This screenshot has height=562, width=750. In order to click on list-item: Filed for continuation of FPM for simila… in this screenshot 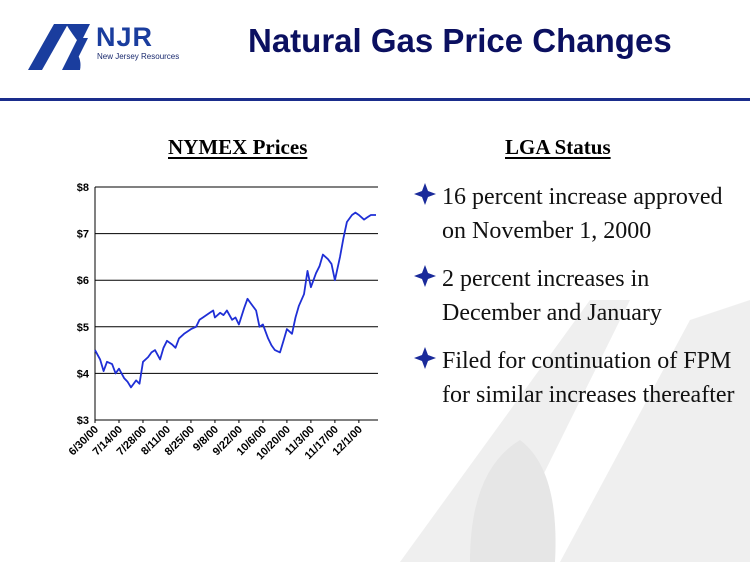, I will do `click(579, 378)`.